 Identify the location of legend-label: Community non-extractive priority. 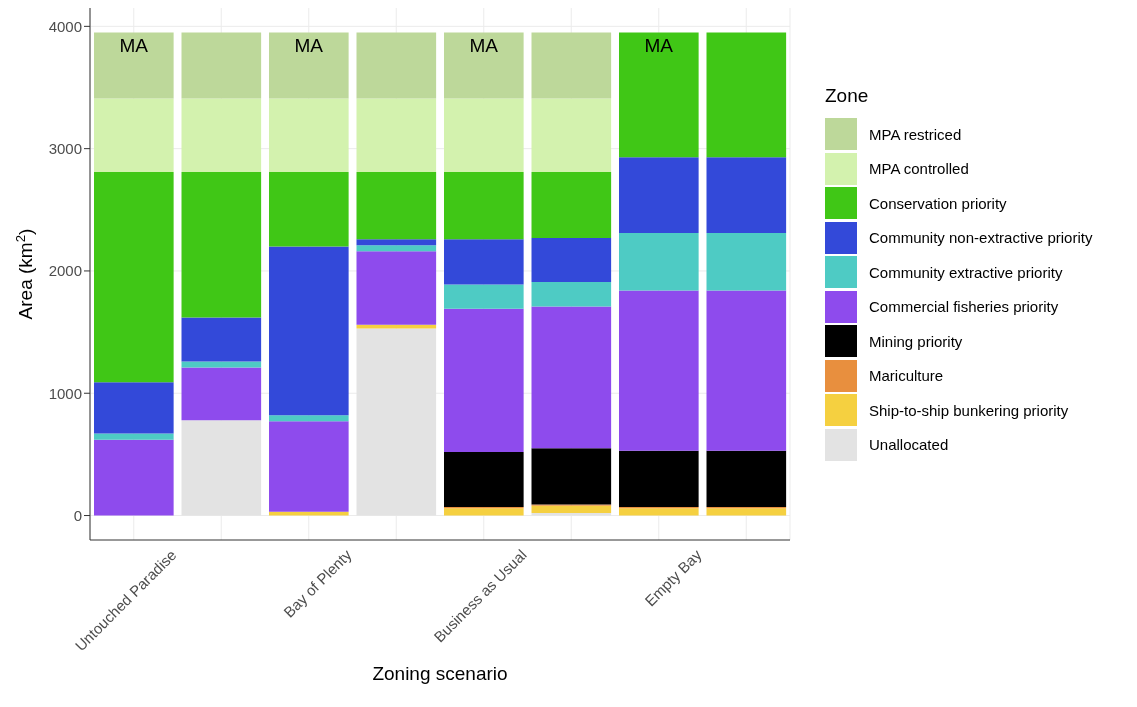
(981, 238).